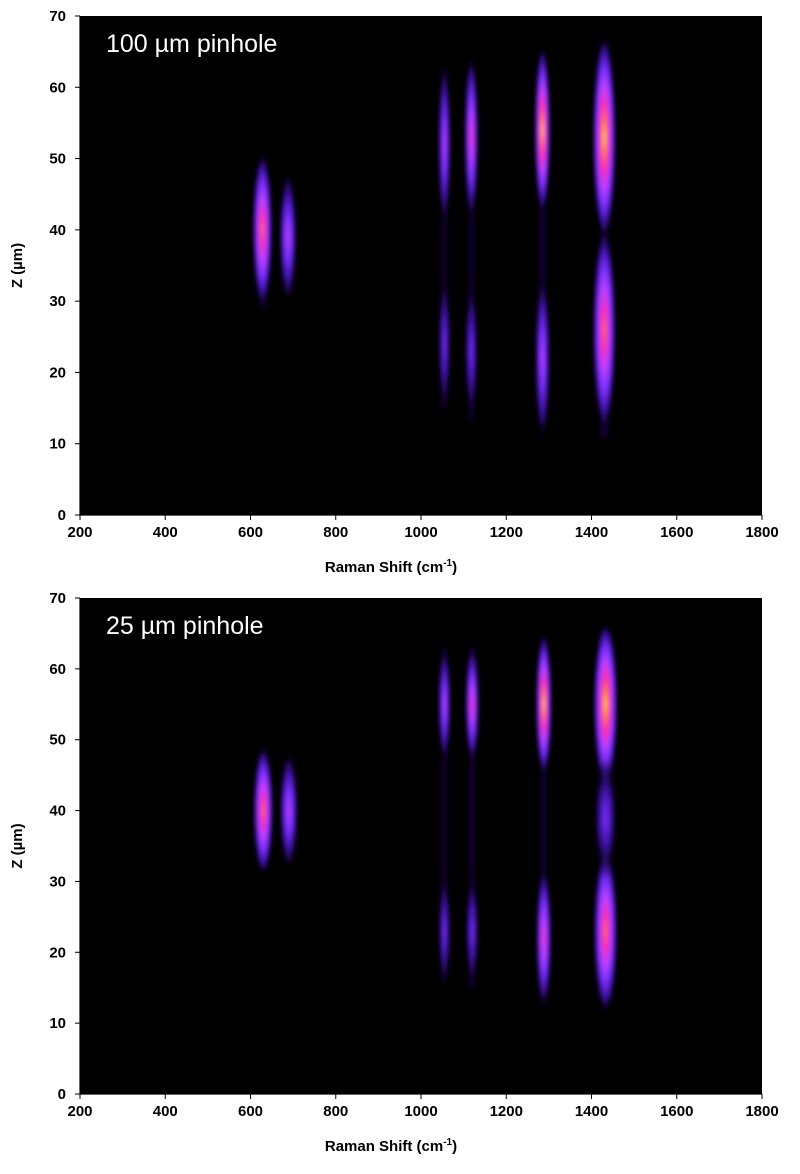  What do you see at coordinates (185, 626) in the screenshot?
I see `panel-title: 25 µm pinhole` at bounding box center [185, 626].